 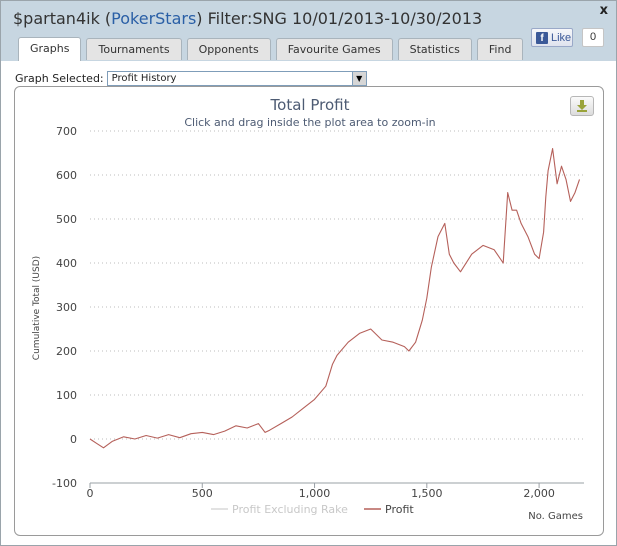 What do you see at coordinates (66, 131) in the screenshot?
I see `y-tick-label: 700` at bounding box center [66, 131].